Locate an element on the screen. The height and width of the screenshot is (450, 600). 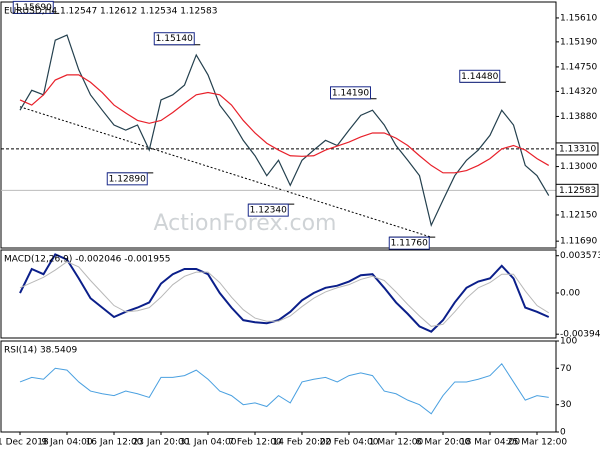
x-tick-label: 14 Feb 20:00 is located at coordinates (301, 443).